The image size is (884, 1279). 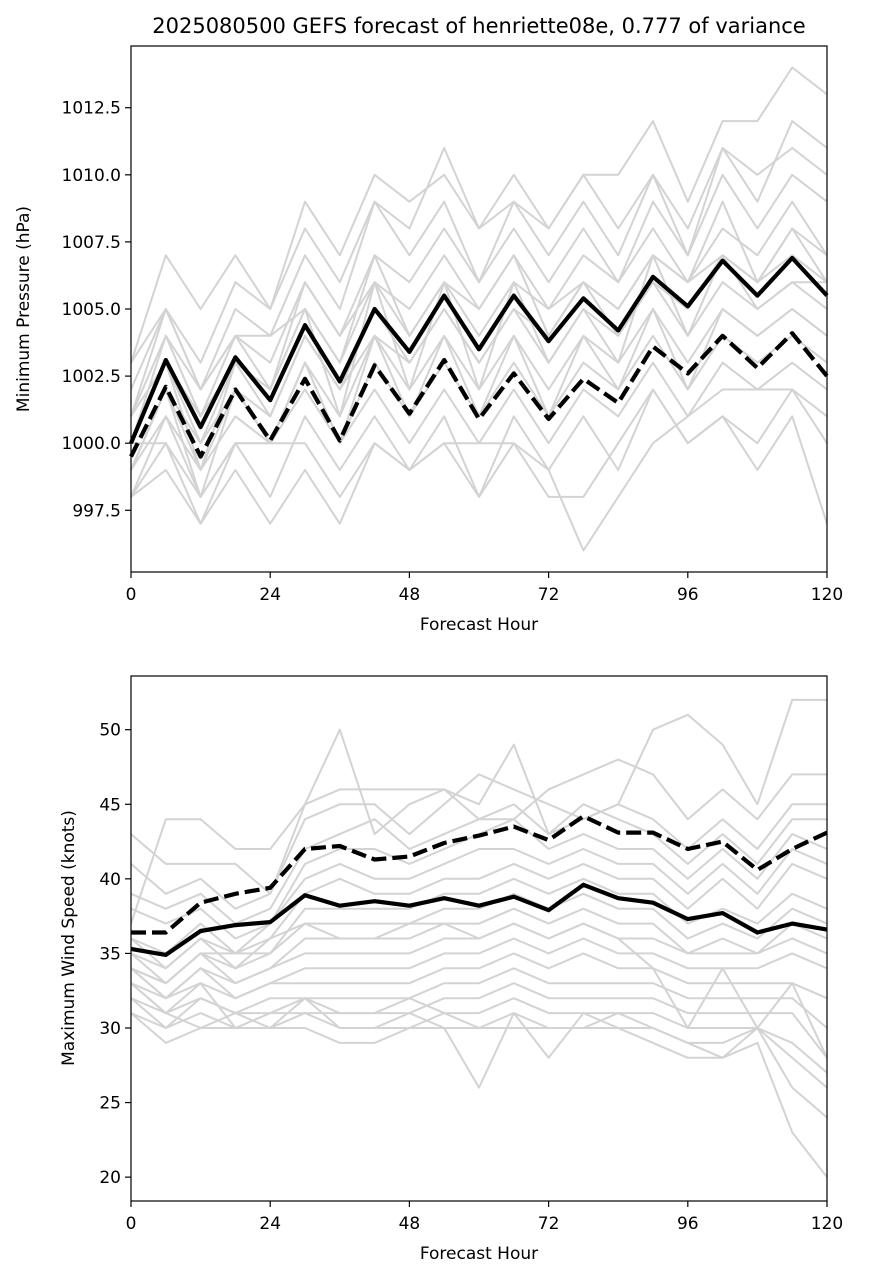 I want to click on y-tick-label: 1005.0, so click(x=91, y=310).